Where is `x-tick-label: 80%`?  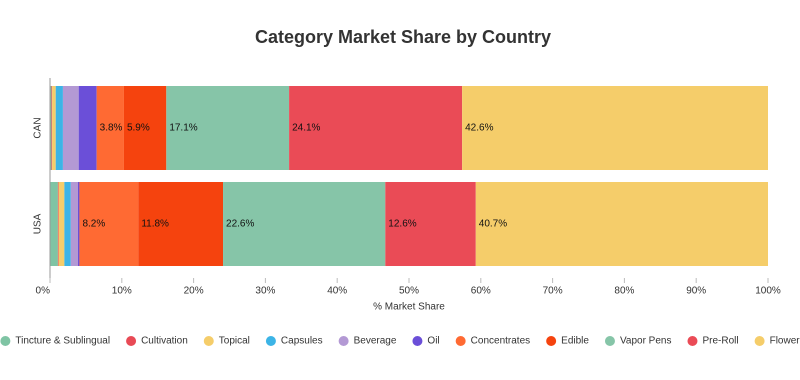
x-tick-label: 80% is located at coordinates (624, 291).